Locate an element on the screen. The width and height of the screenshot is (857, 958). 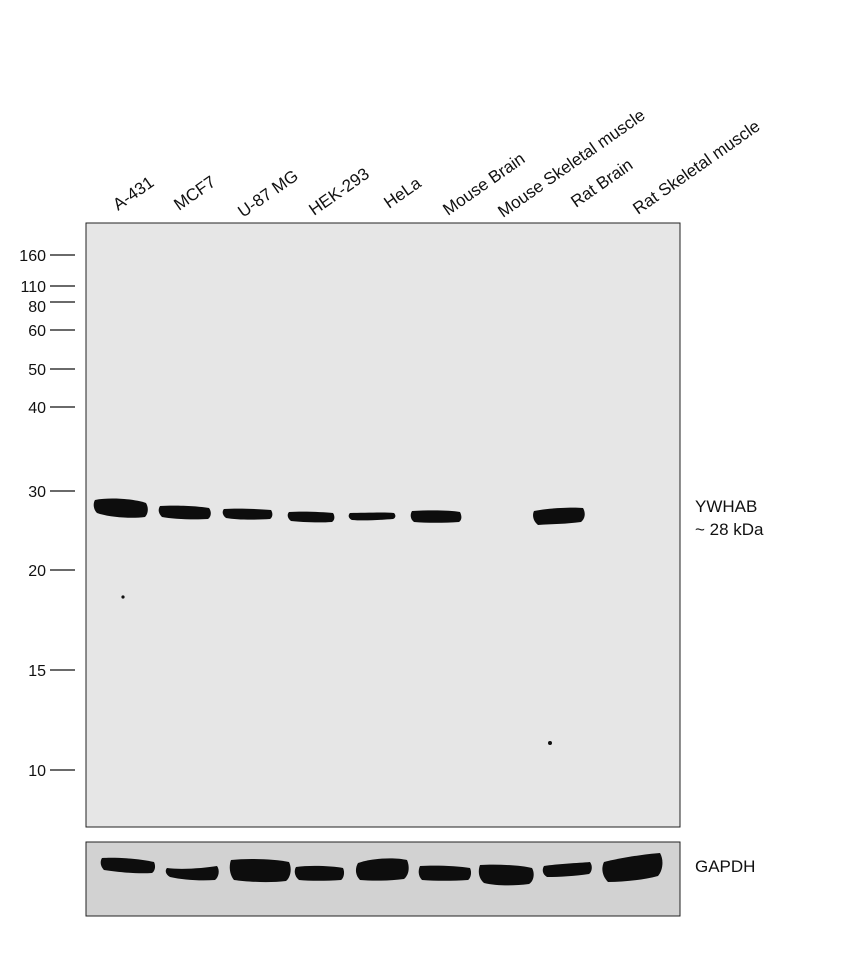
band-gapdh-mcf7 is located at coordinates (192, 873).